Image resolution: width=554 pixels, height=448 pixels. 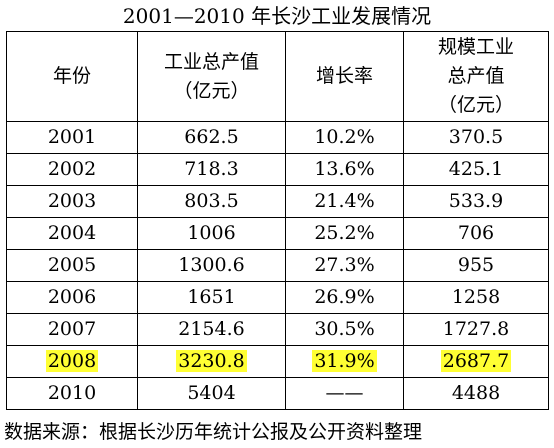 I want to click on cell-year: 2005, so click(x=72, y=265).